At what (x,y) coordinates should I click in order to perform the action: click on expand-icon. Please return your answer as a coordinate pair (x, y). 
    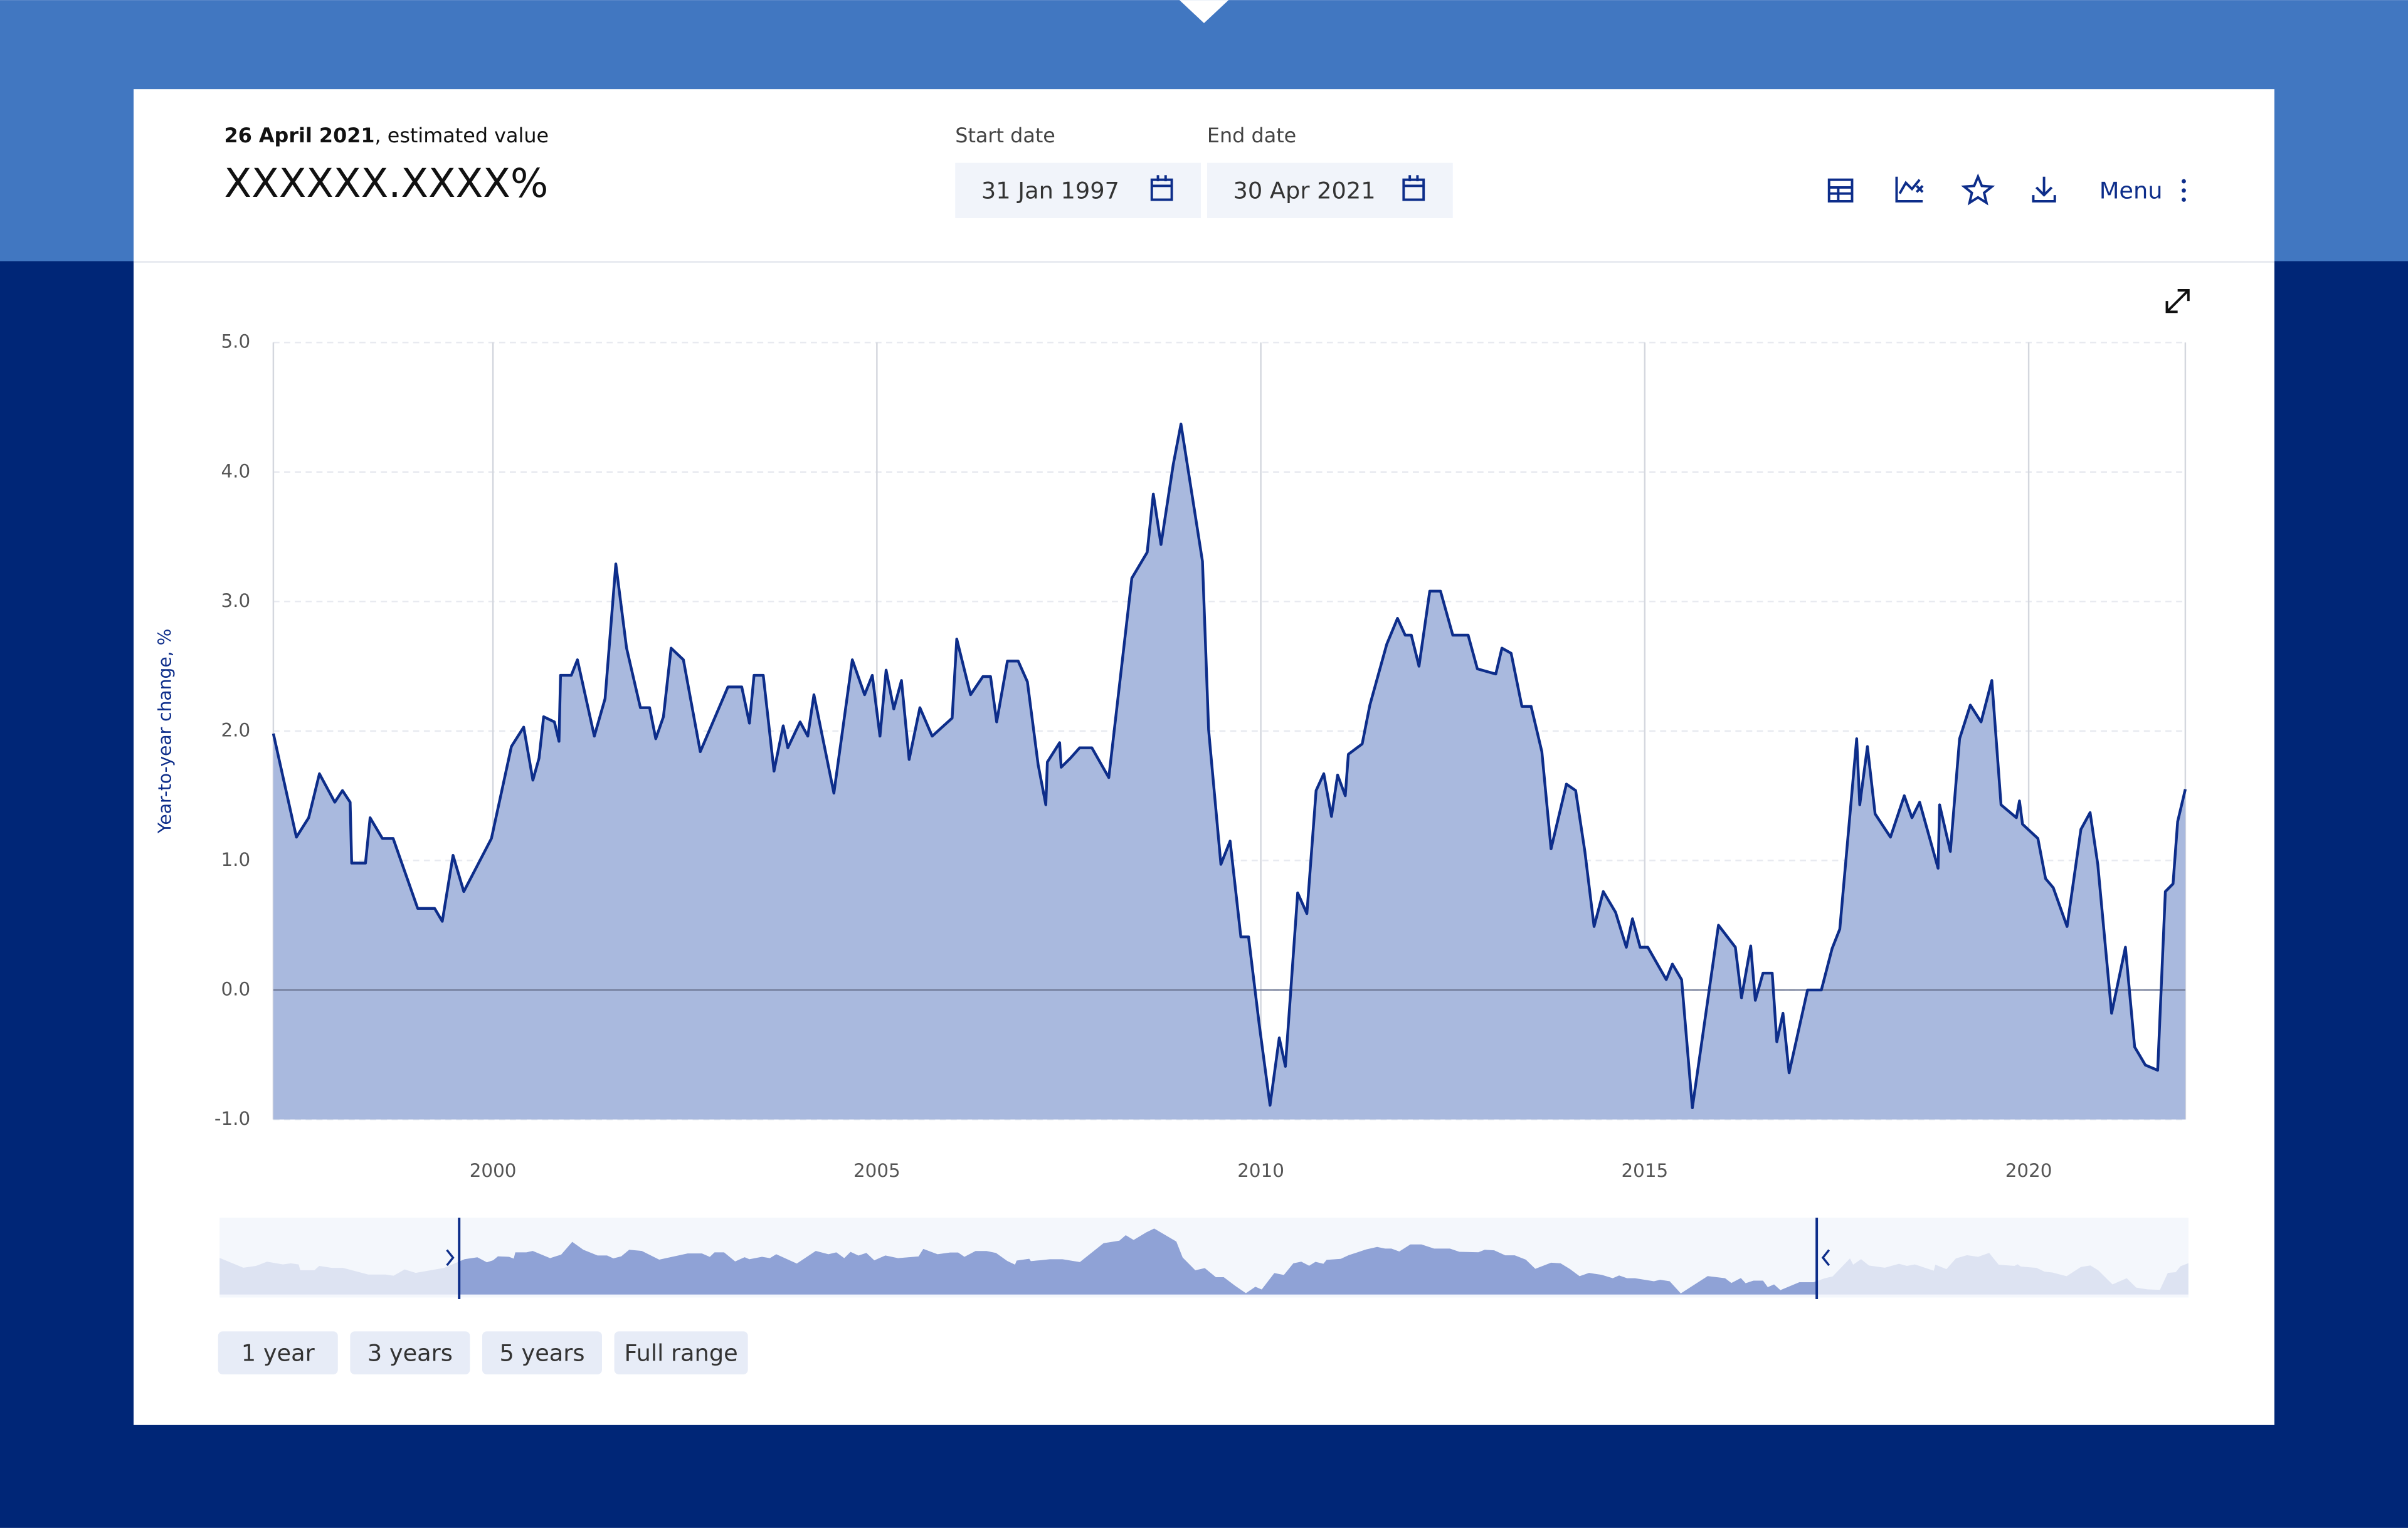
    Looking at the image, I should click on (2177, 301).